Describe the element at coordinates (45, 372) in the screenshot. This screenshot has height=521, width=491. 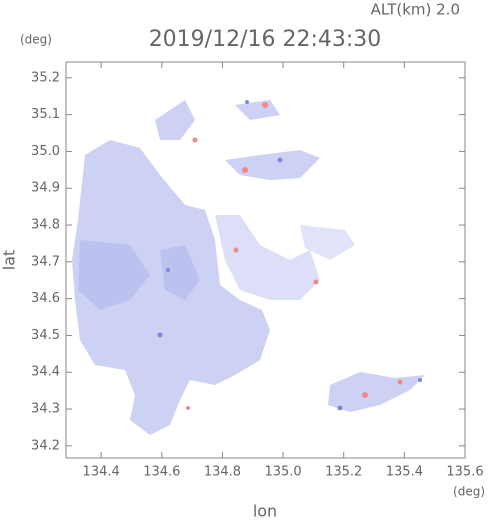
I see `y-tick-label: 34.4` at that location.